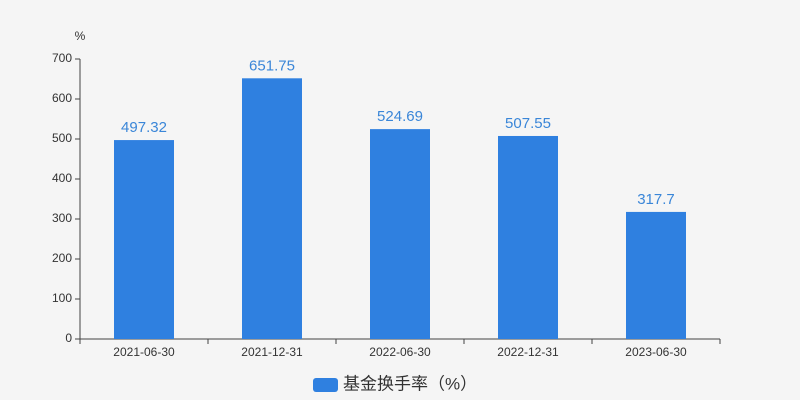 The image size is (800, 400). What do you see at coordinates (62, 138) in the screenshot?
I see `y-tick-label: 500` at bounding box center [62, 138].